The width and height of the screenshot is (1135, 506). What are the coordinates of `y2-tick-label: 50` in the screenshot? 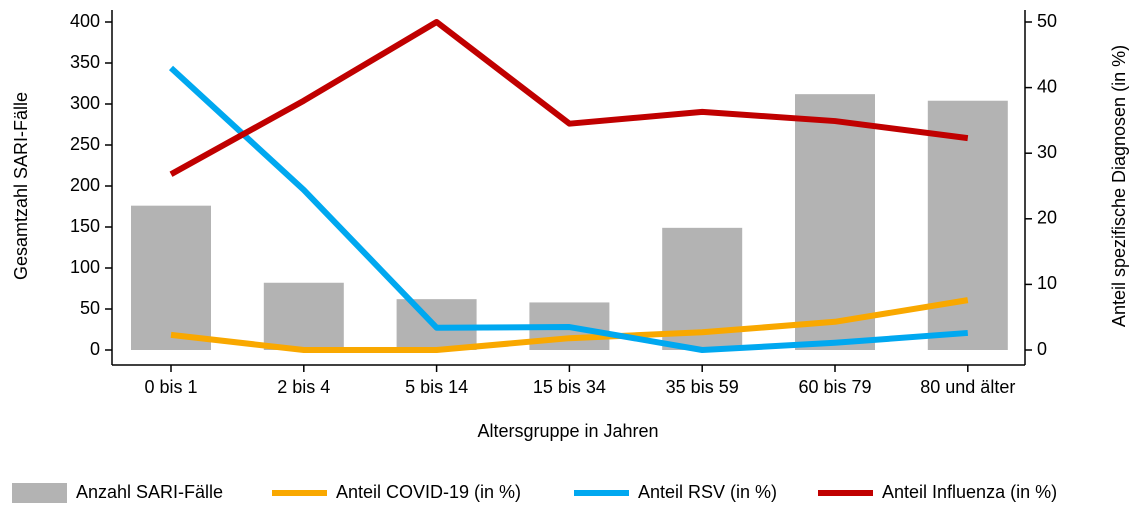 It's located at (1047, 21).